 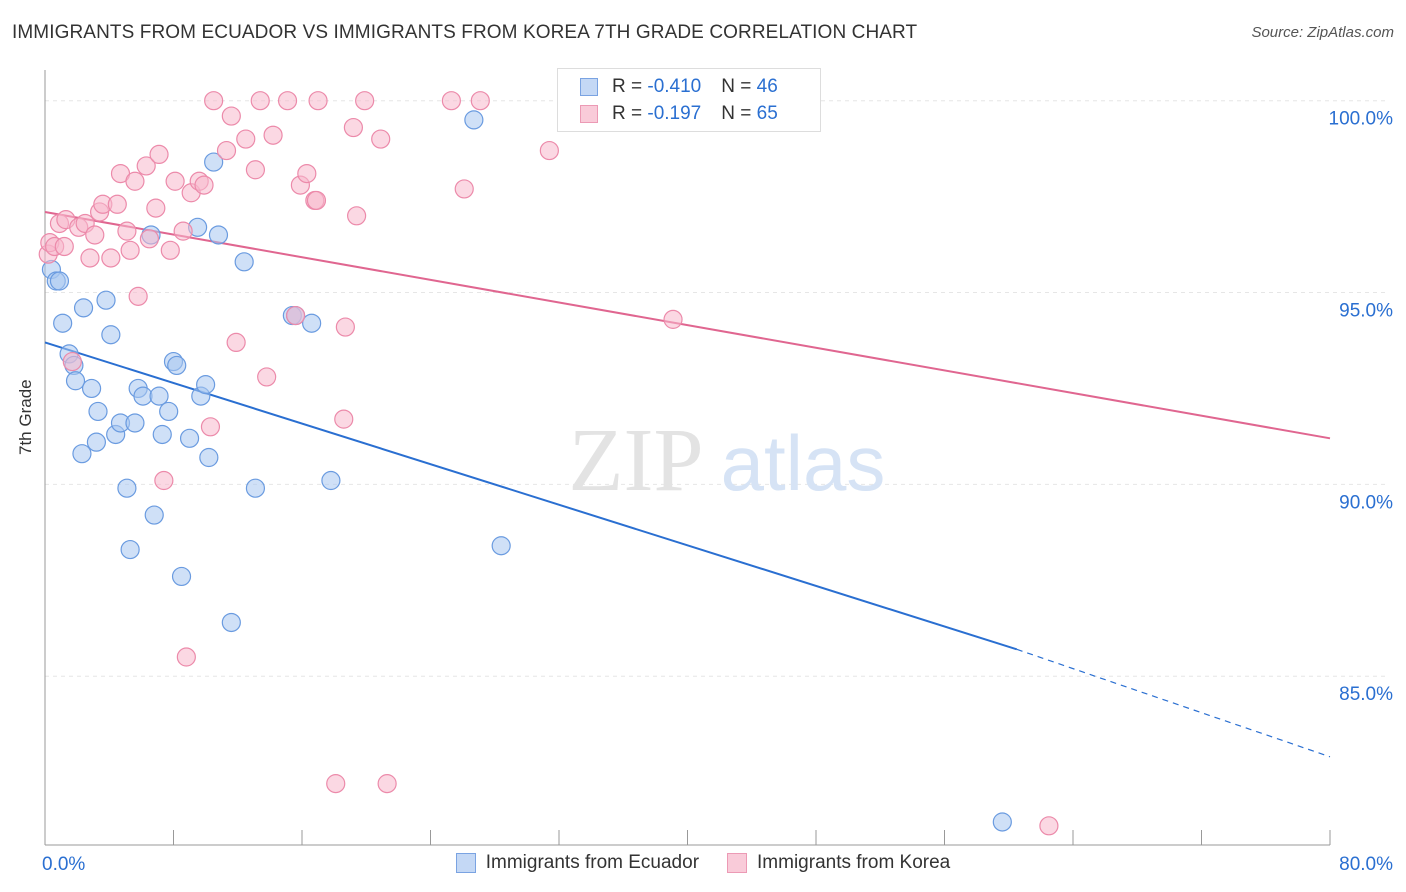 What do you see at coordinates (854, 862) in the screenshot?
I see `legend-label-korea: Immigrants from Korea` at bounding box center [854, 862].